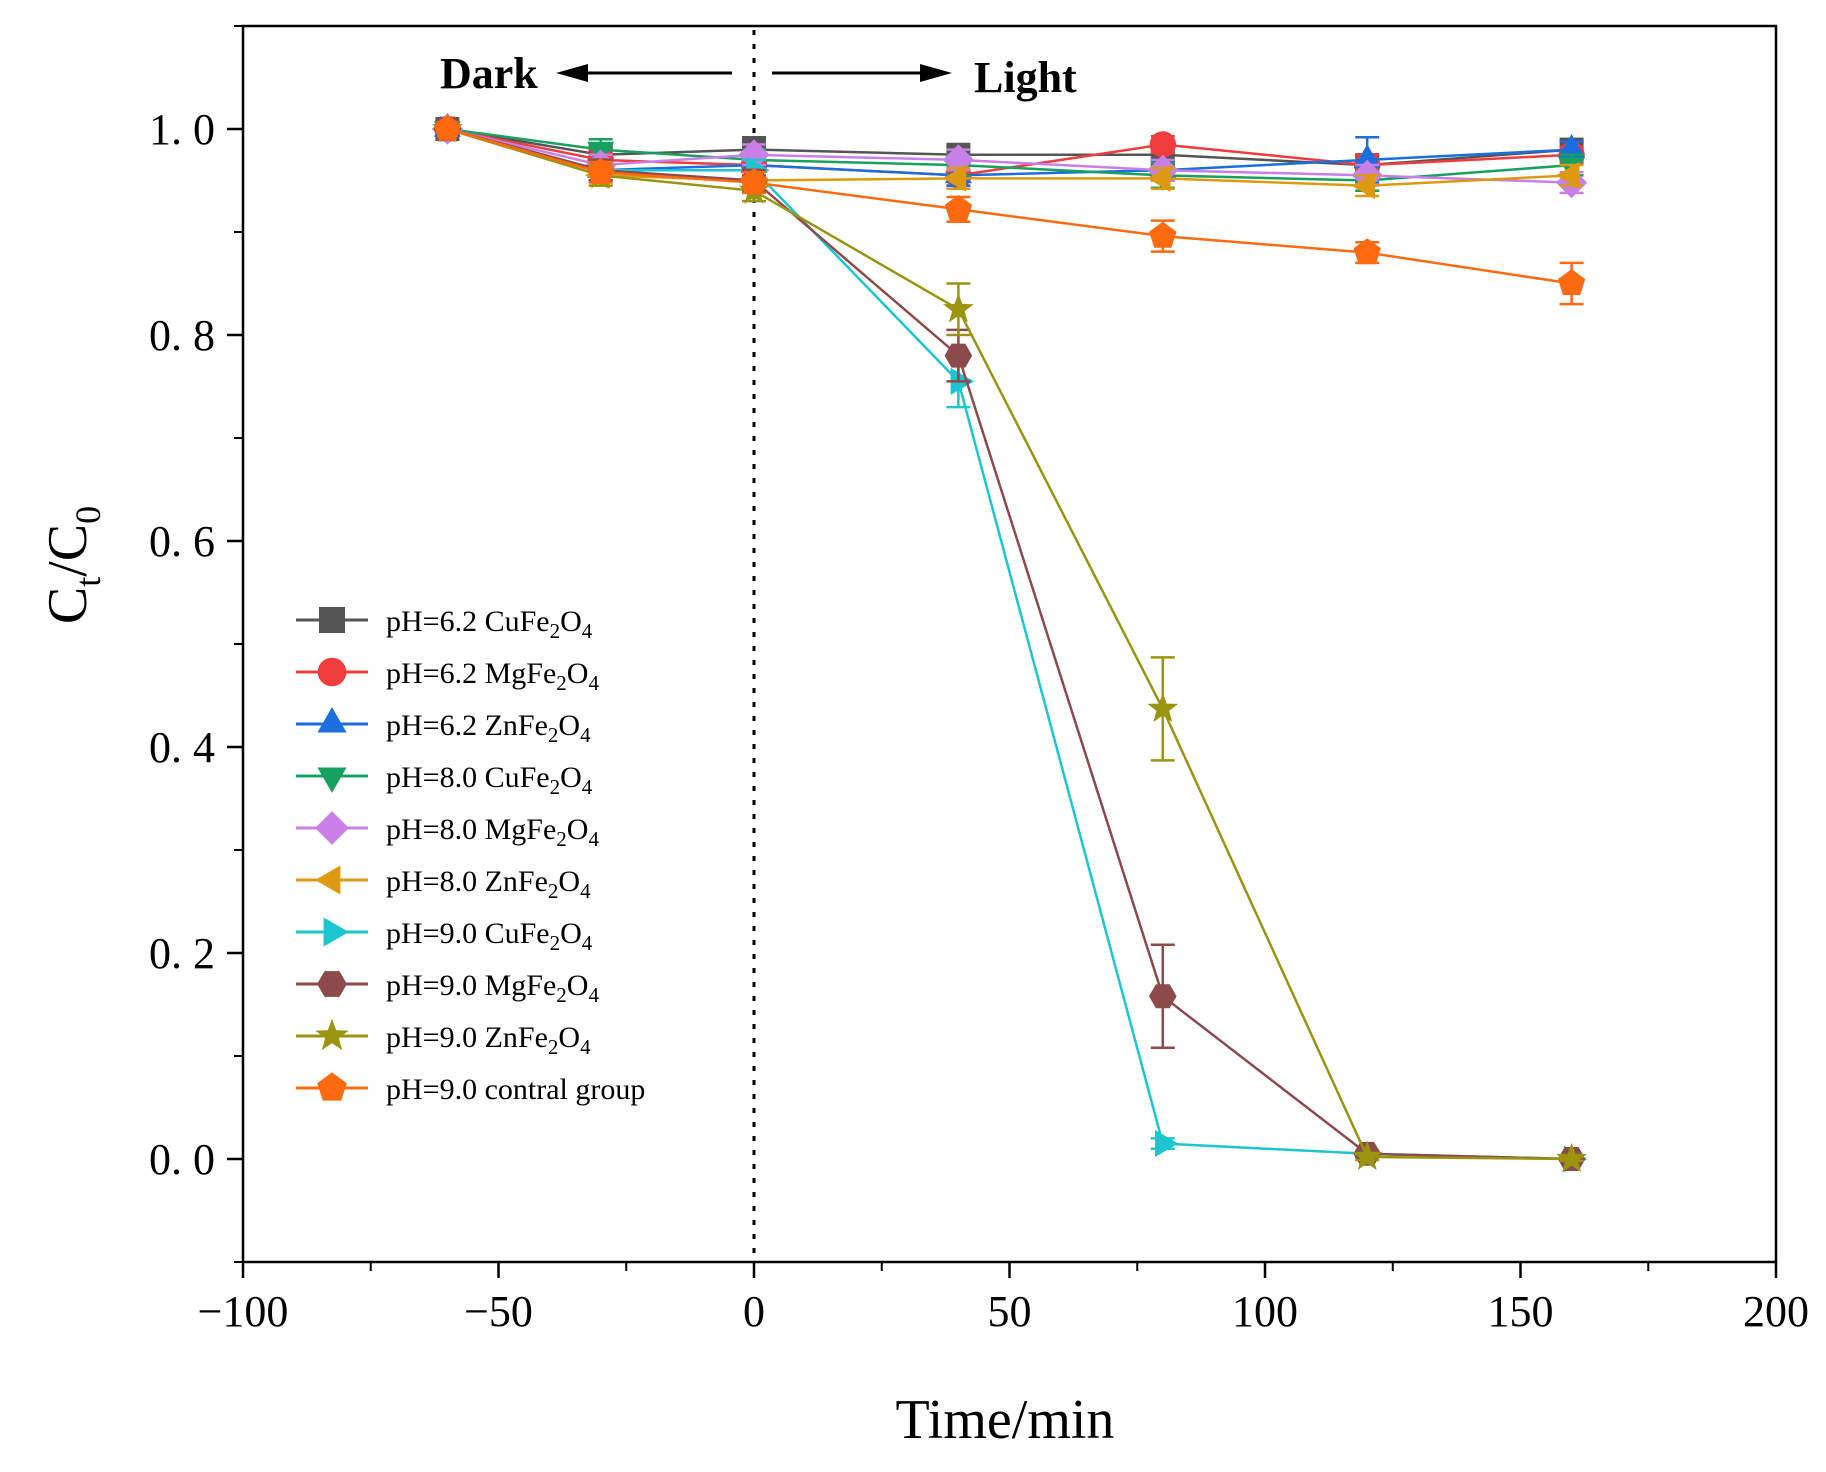 This screenshot has width=1826, height=1472. What do you see at coordinates (489, 624) in the screenshot?
I see `legend-label: pH=6.2 CuFe2O4` at bounding box center [489, 624].